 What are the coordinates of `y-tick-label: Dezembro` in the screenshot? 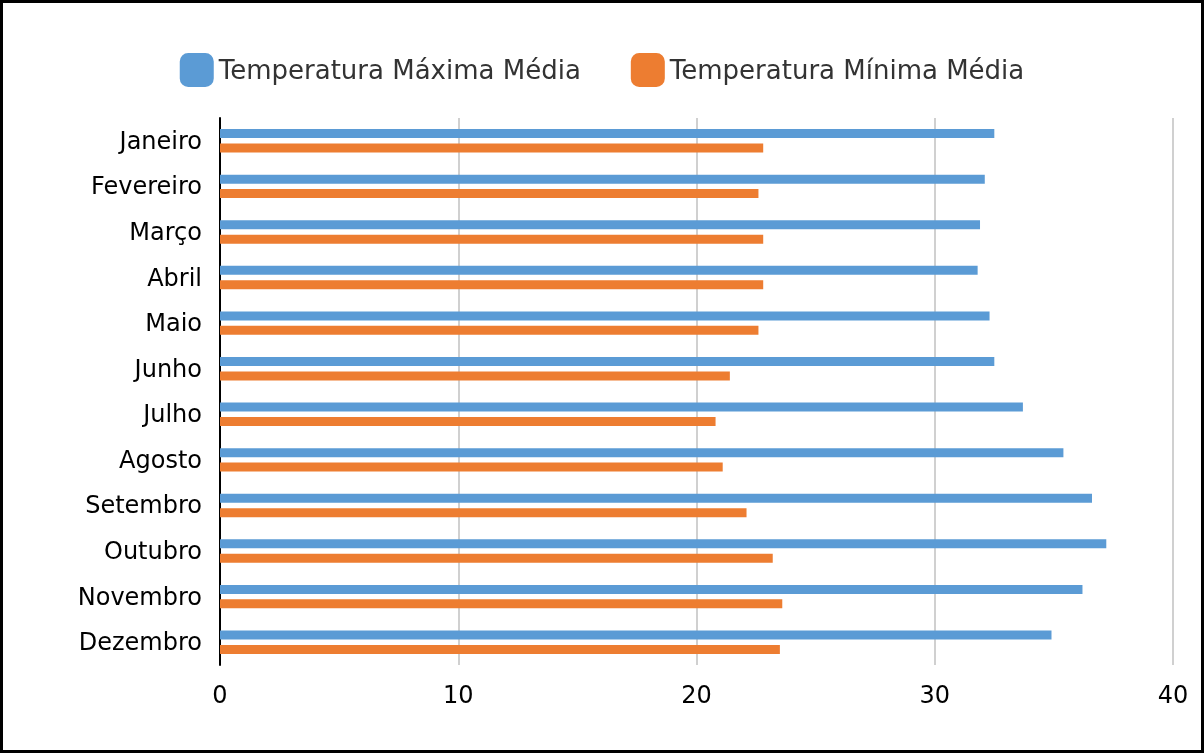 It's located at (140, 642).